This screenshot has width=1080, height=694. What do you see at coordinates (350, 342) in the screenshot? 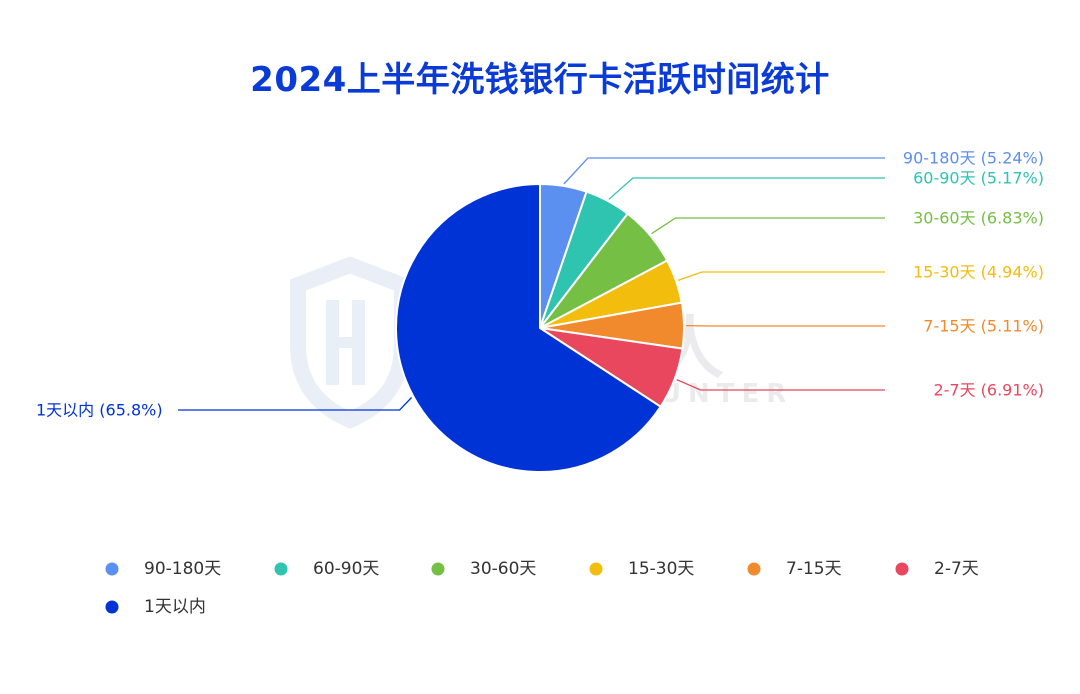
I see `shield-logo-icon` at bounding box center [350, 342].